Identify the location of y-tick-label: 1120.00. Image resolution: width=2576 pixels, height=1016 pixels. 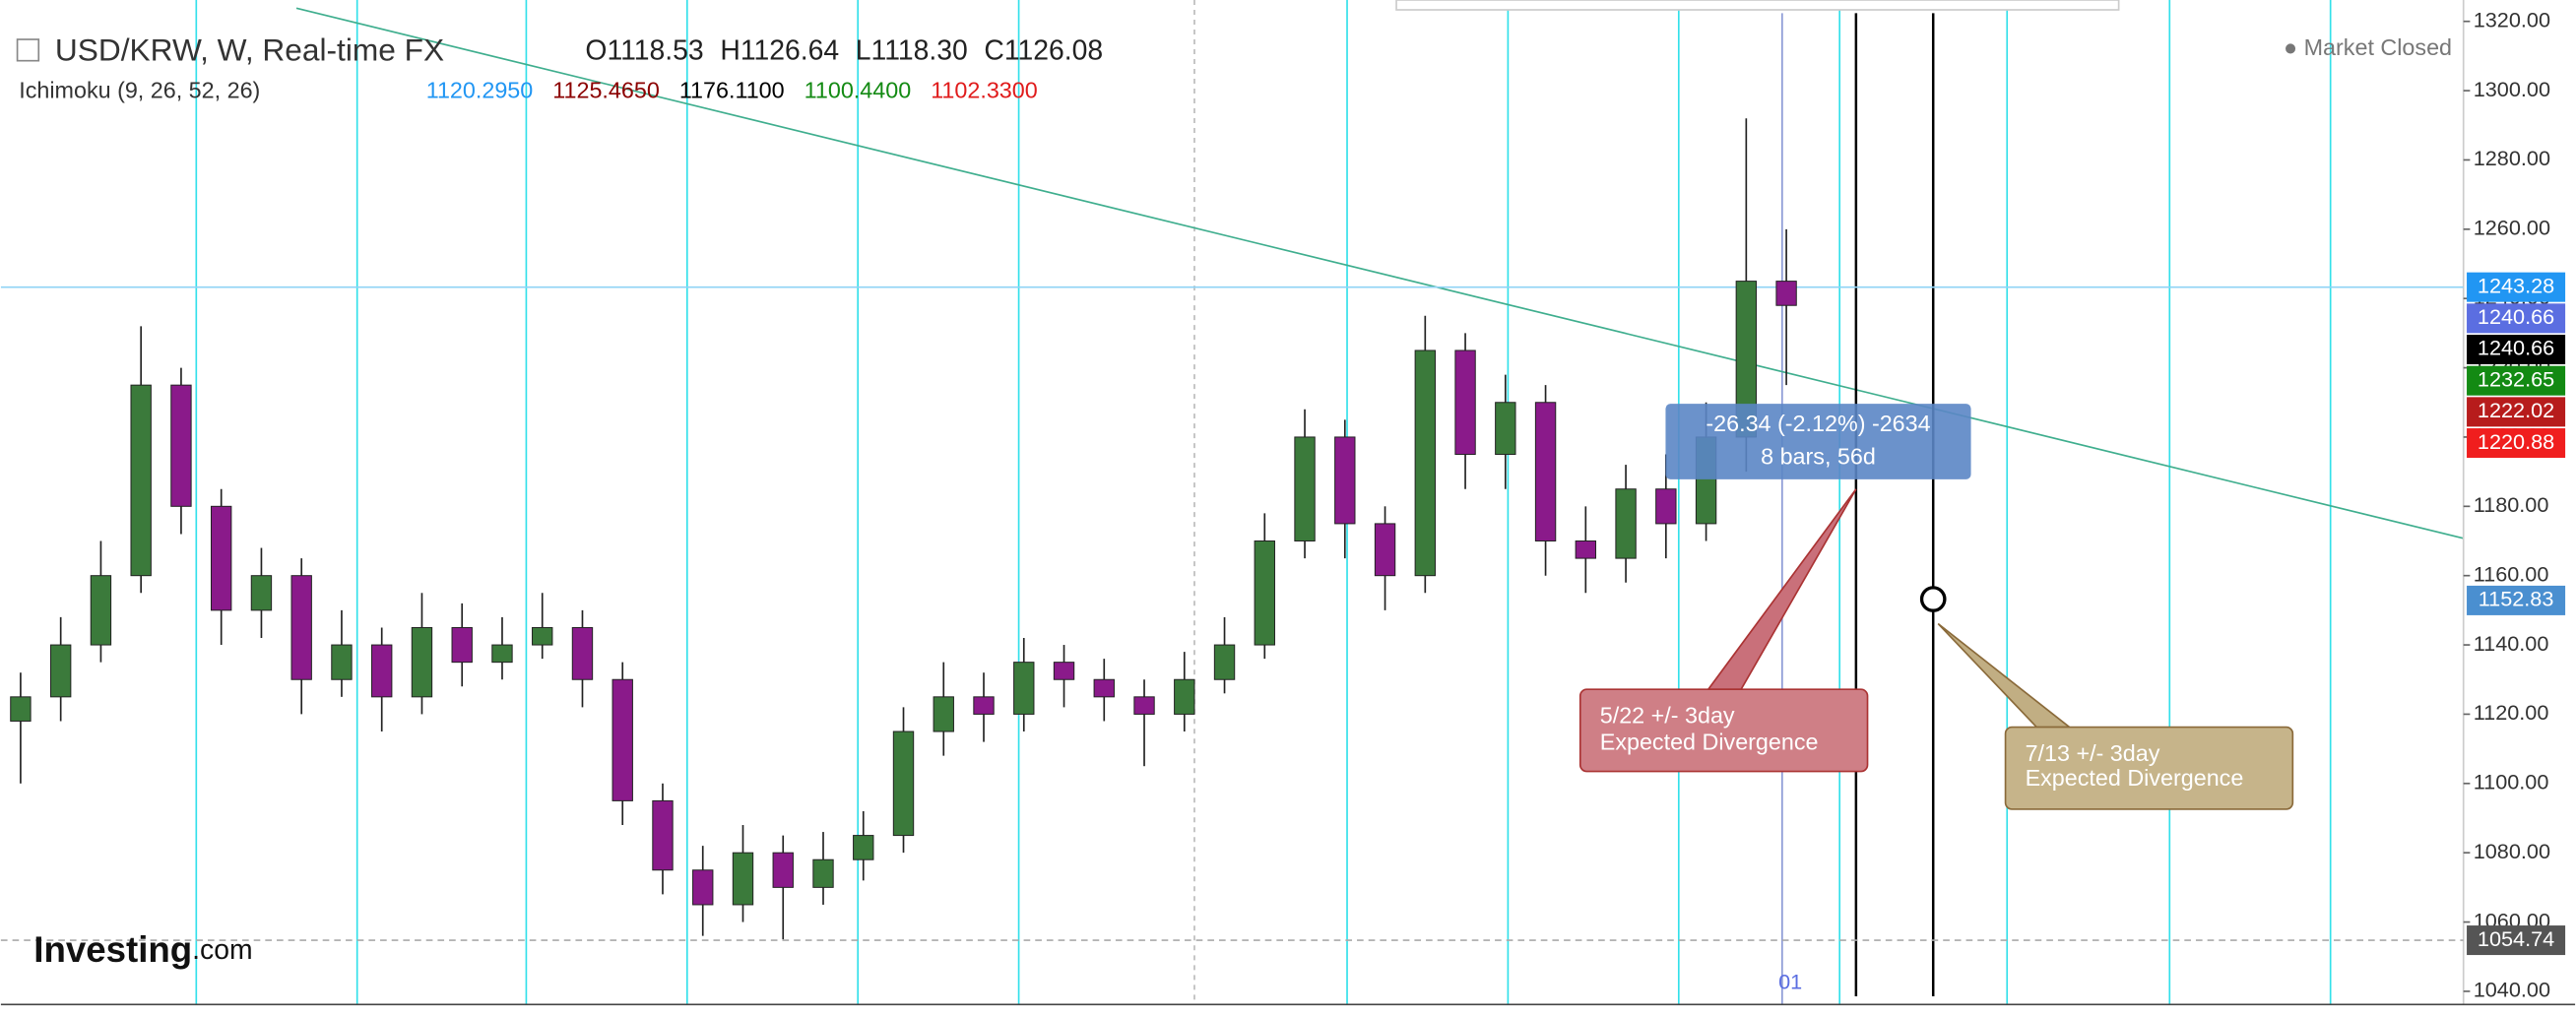
(2511, 712).